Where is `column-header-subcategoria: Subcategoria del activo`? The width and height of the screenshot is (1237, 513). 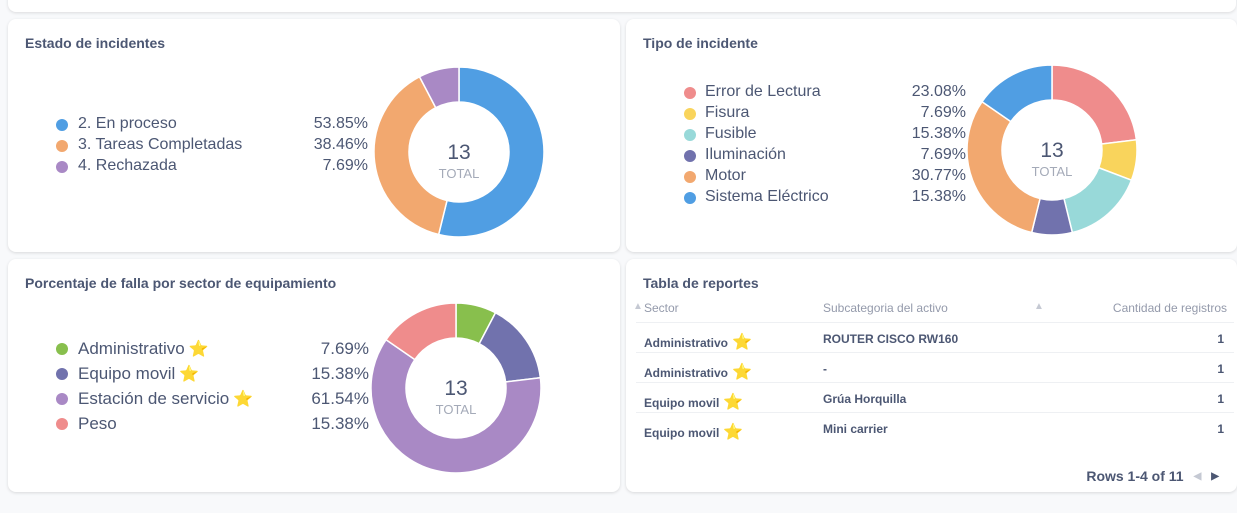 column-header-subcategoria: Subcategoria del activo is located at coordinates (885, 308).